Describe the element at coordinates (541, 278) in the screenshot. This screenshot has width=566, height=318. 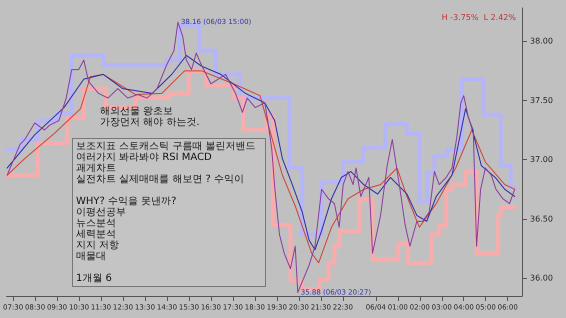
I see `y-tick-label: 36.00` at that location.